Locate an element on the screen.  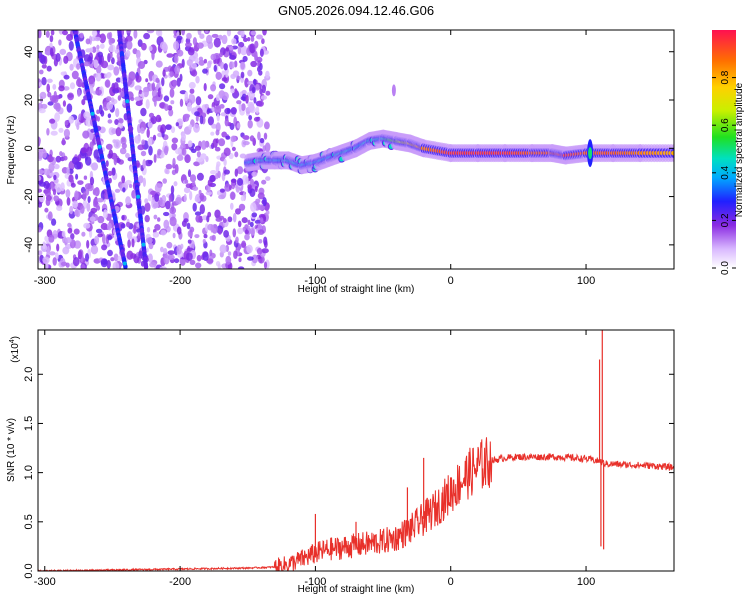
svg-text: (x104) is located at coordinates (15, 349).